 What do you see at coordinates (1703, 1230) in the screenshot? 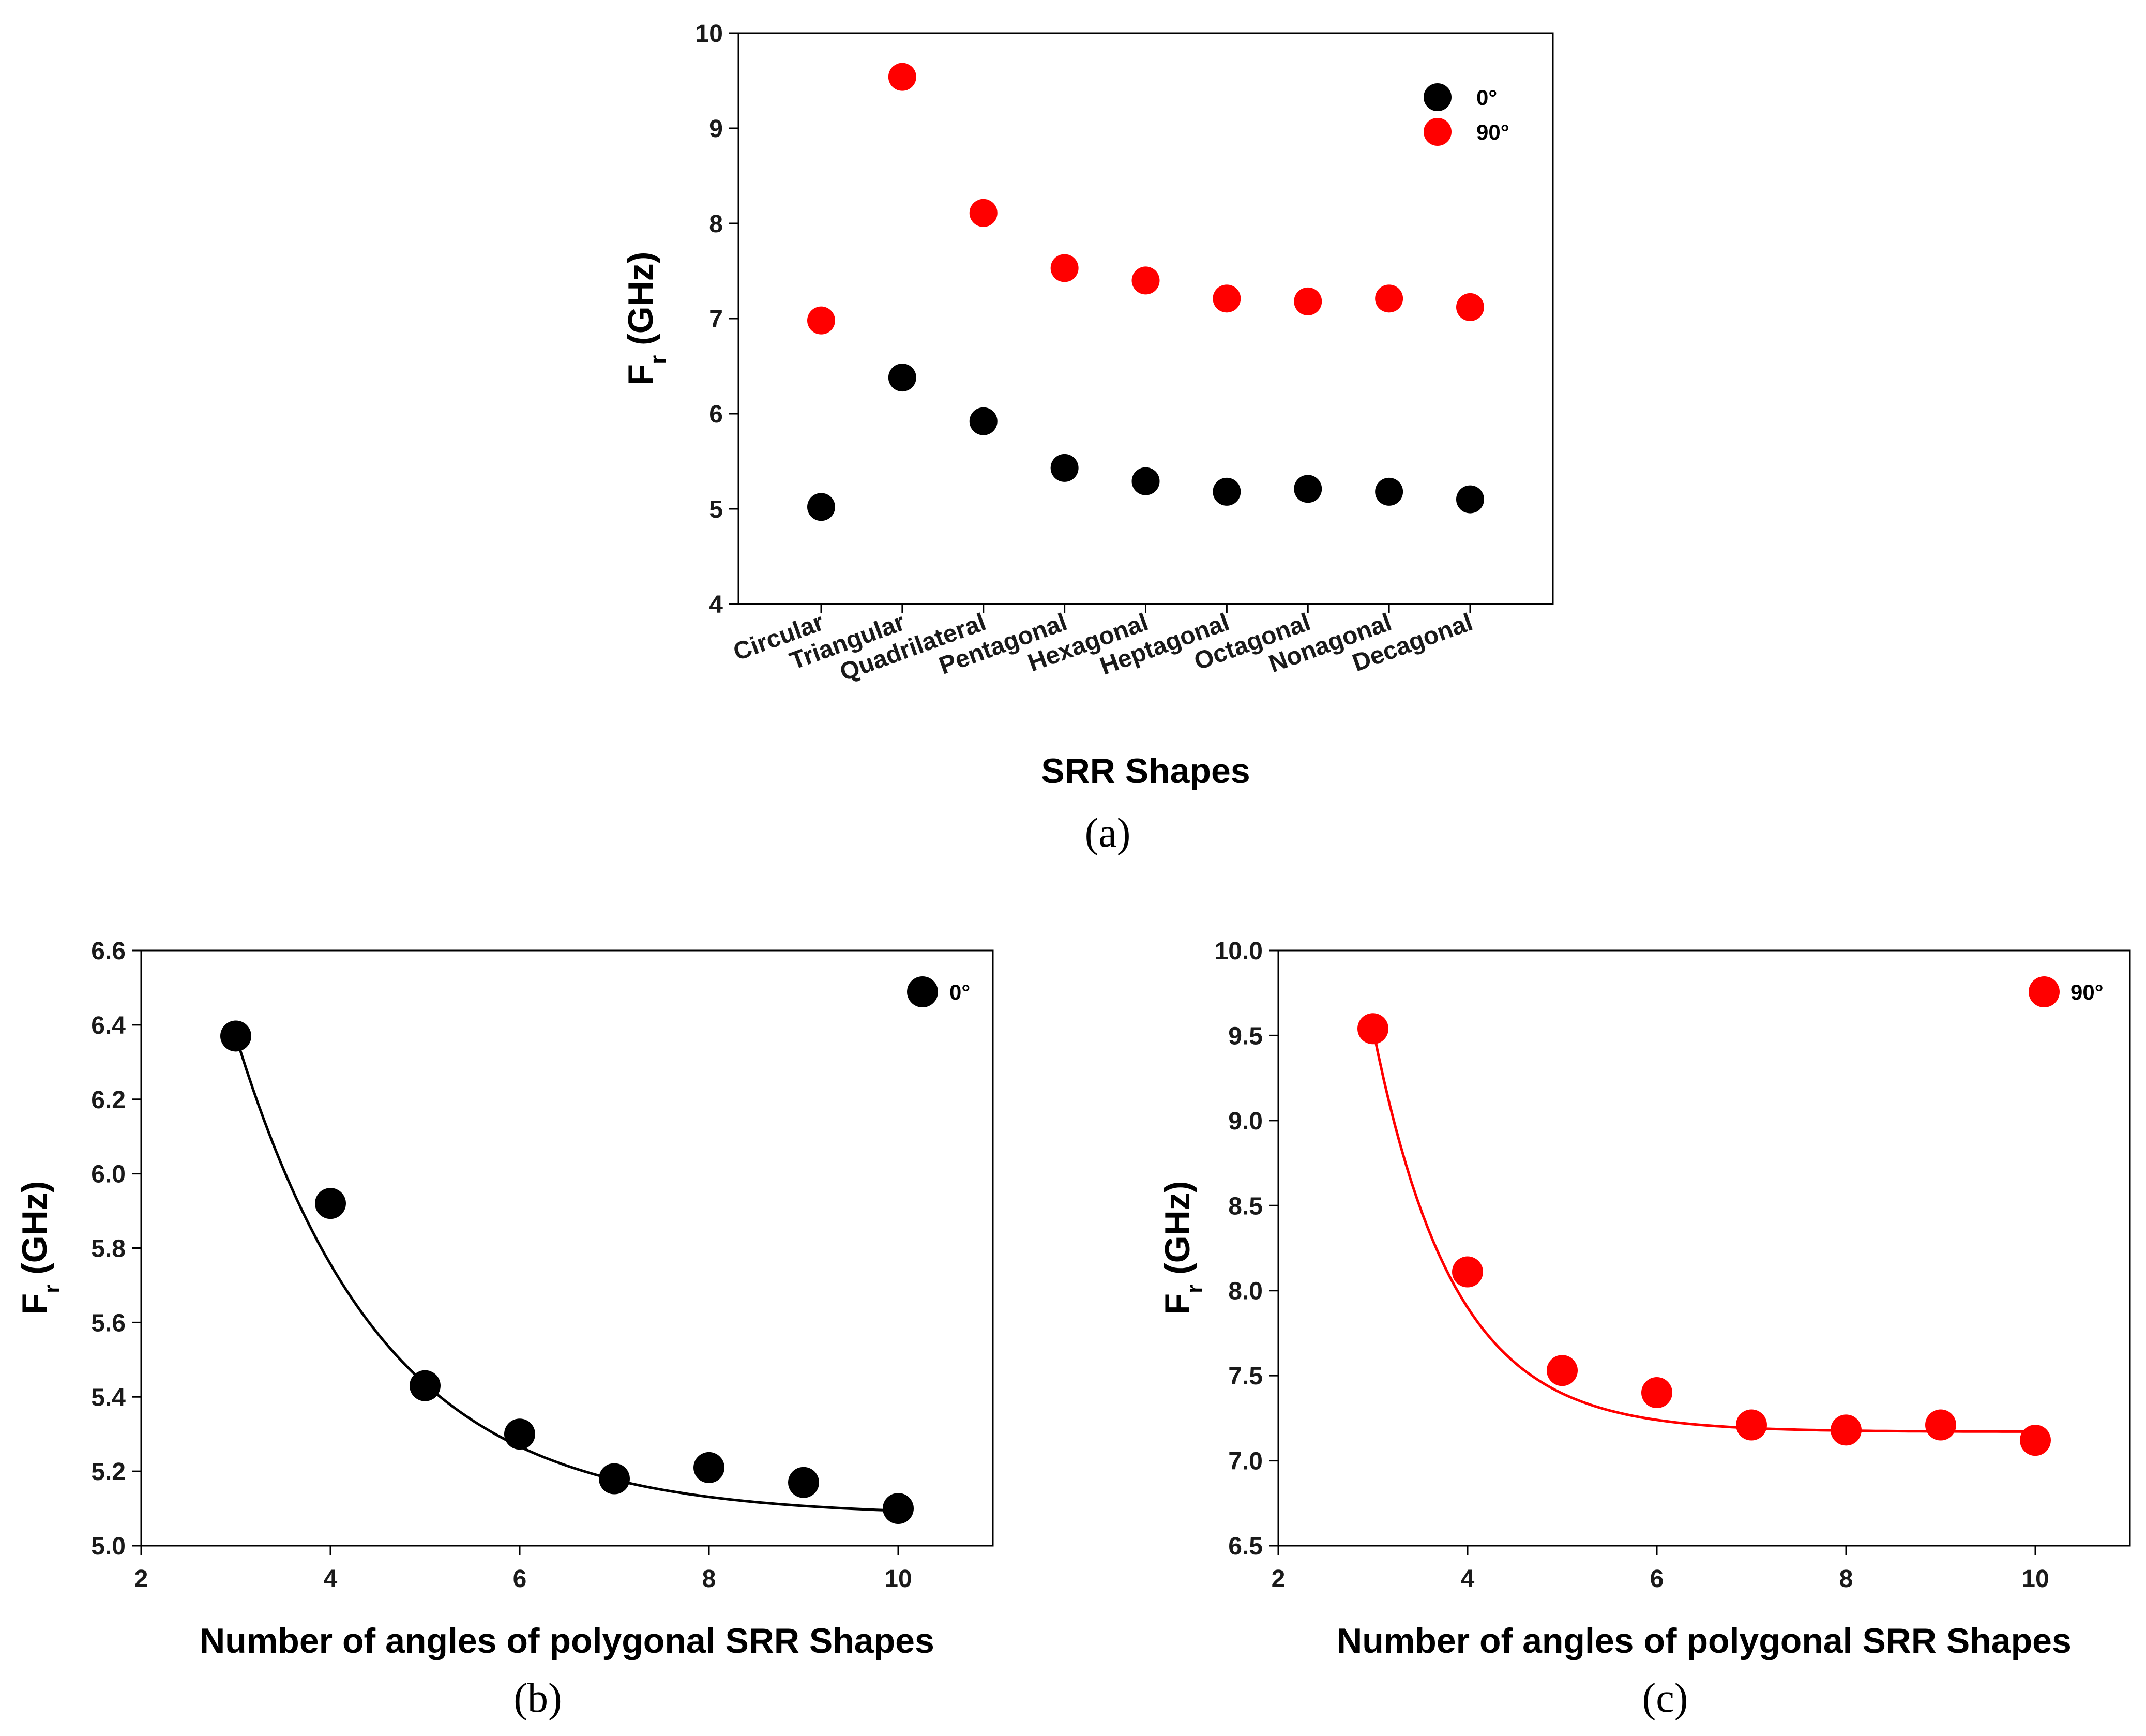
I see `chart-c-fit-curve` at bounding box center [1703, 1230].